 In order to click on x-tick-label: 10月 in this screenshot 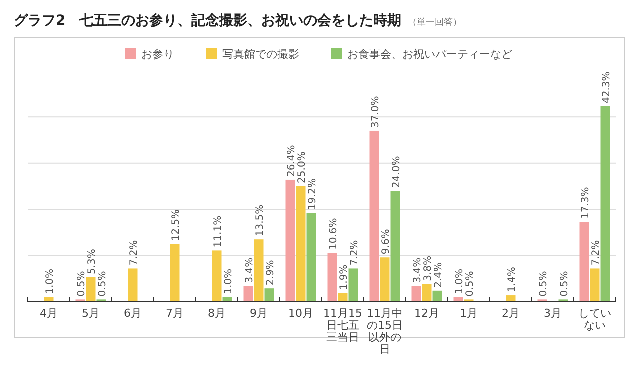, I will do `click(301, 313)`.